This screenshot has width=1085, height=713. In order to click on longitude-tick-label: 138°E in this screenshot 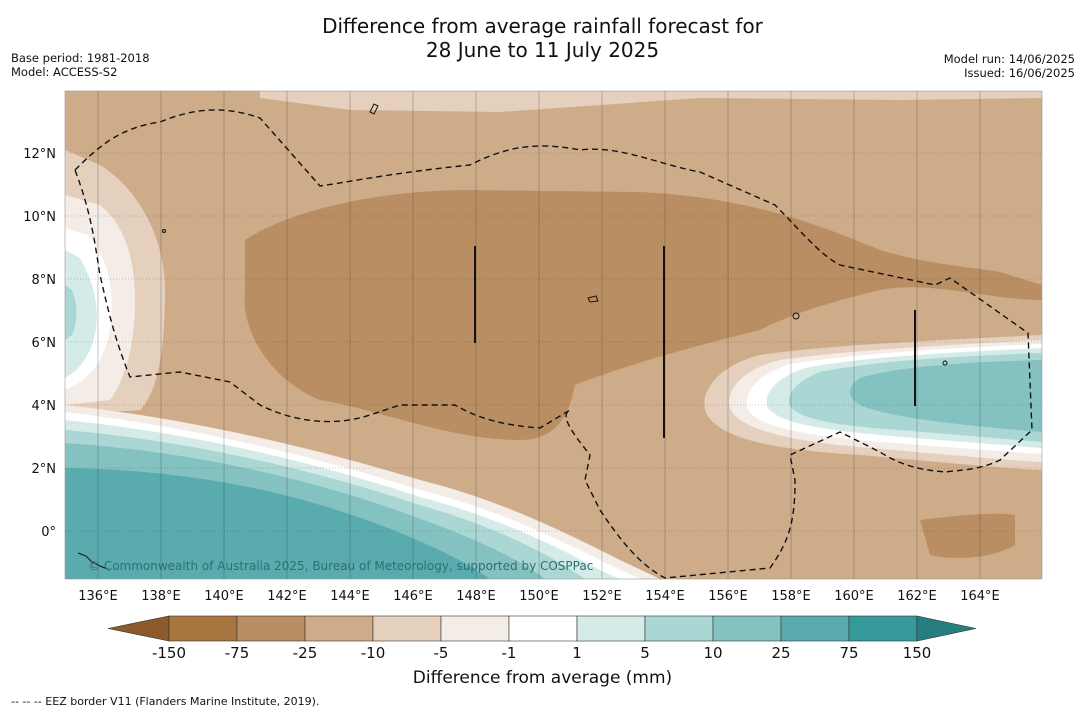, I will do `click(161, 596)`.